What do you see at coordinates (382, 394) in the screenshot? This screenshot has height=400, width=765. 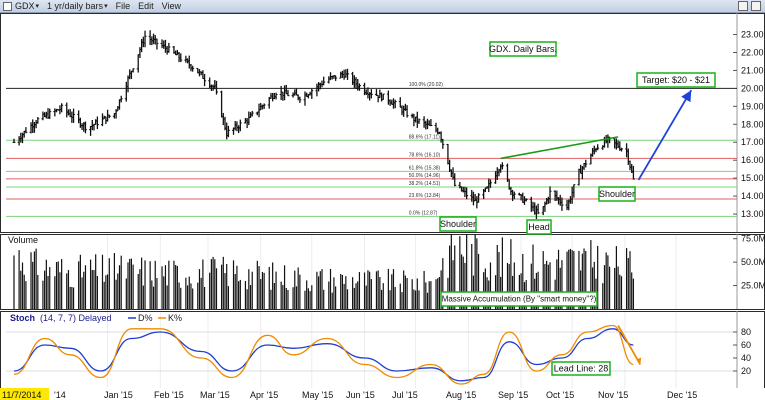 I see `x-axis-strip` at bounding box center [382, 394].